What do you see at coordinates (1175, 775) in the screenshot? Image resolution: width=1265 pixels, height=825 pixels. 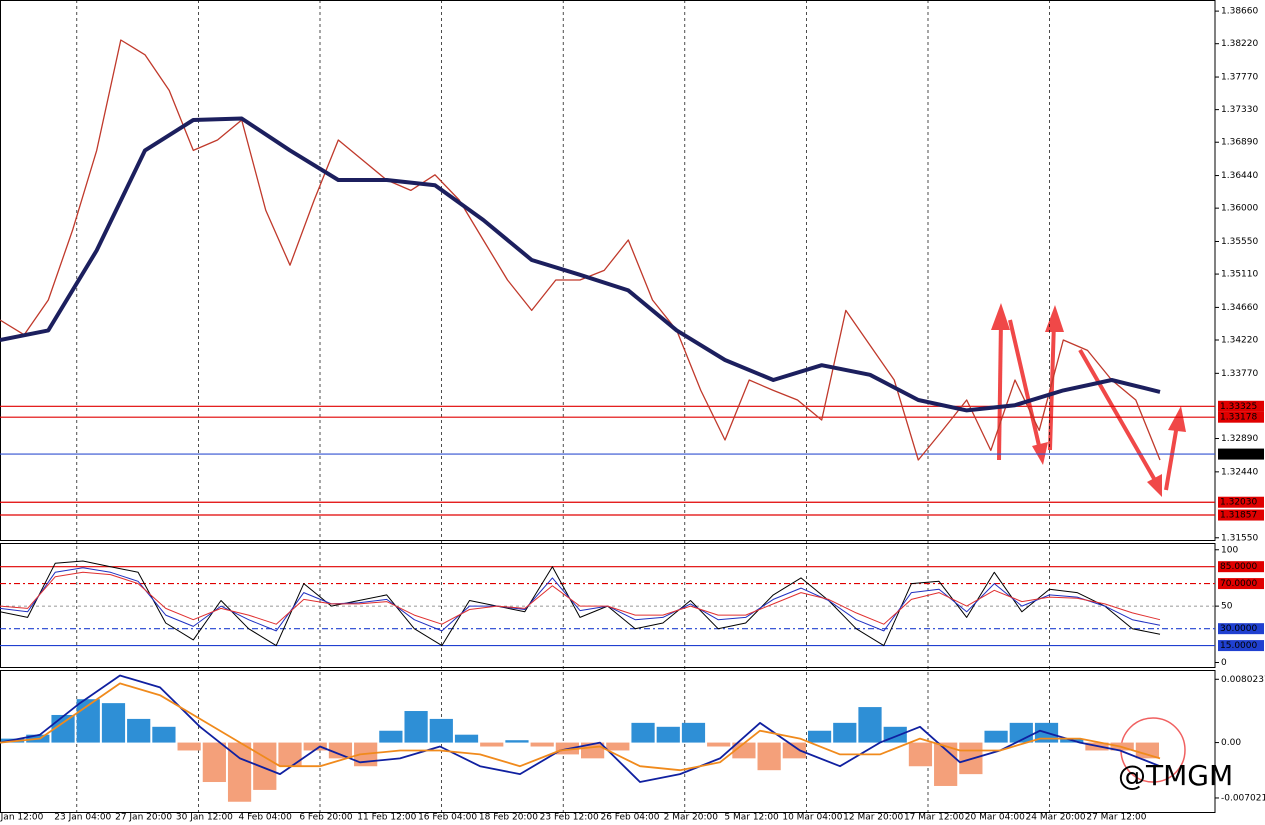 I see `watermark: @TMGM` at bounding box center [1175, 775].